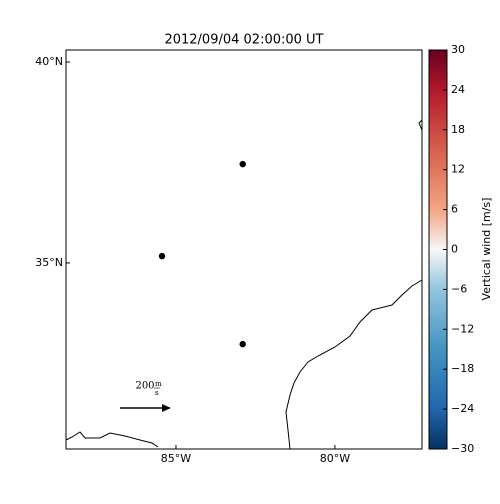  I want to click on colorbar-tick-label: 24, so click(458, 89).